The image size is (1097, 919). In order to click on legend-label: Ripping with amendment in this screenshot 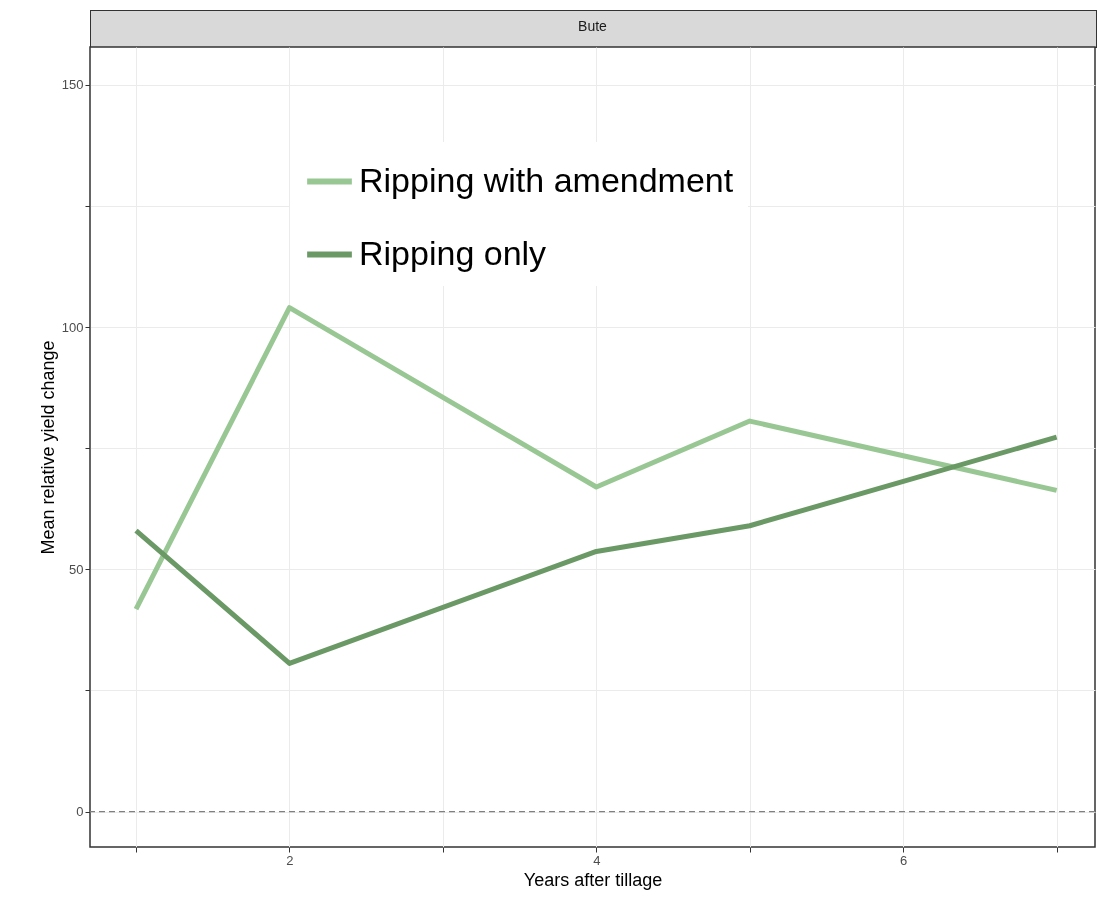, I will do `click(546, 179)`.